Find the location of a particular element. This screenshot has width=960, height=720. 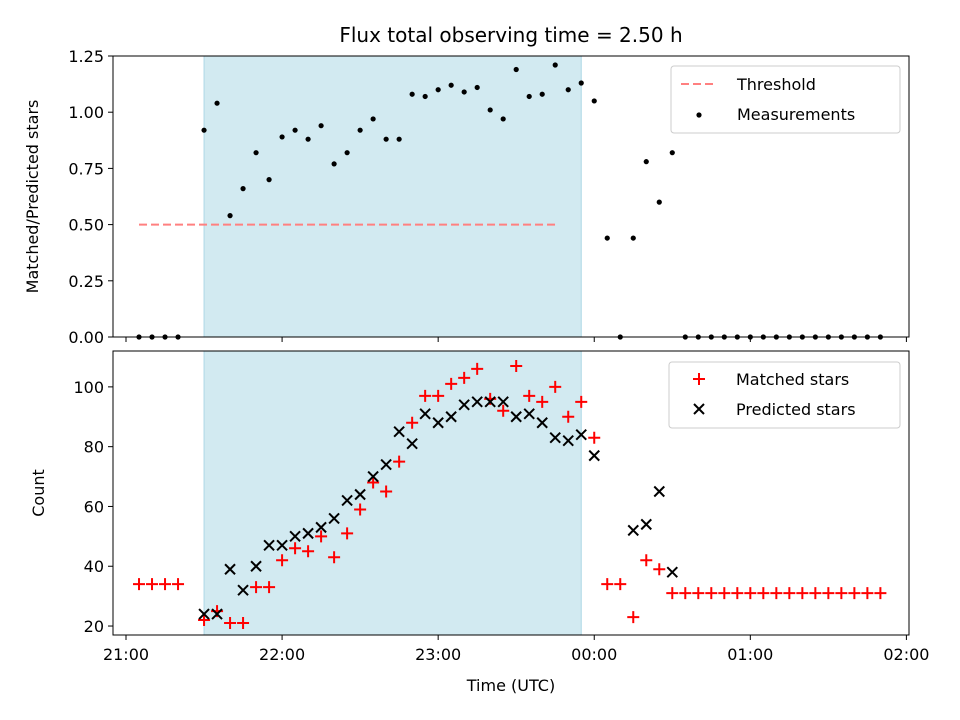

measurements-legend-label: Measurements is located at coordinates (796, 114).